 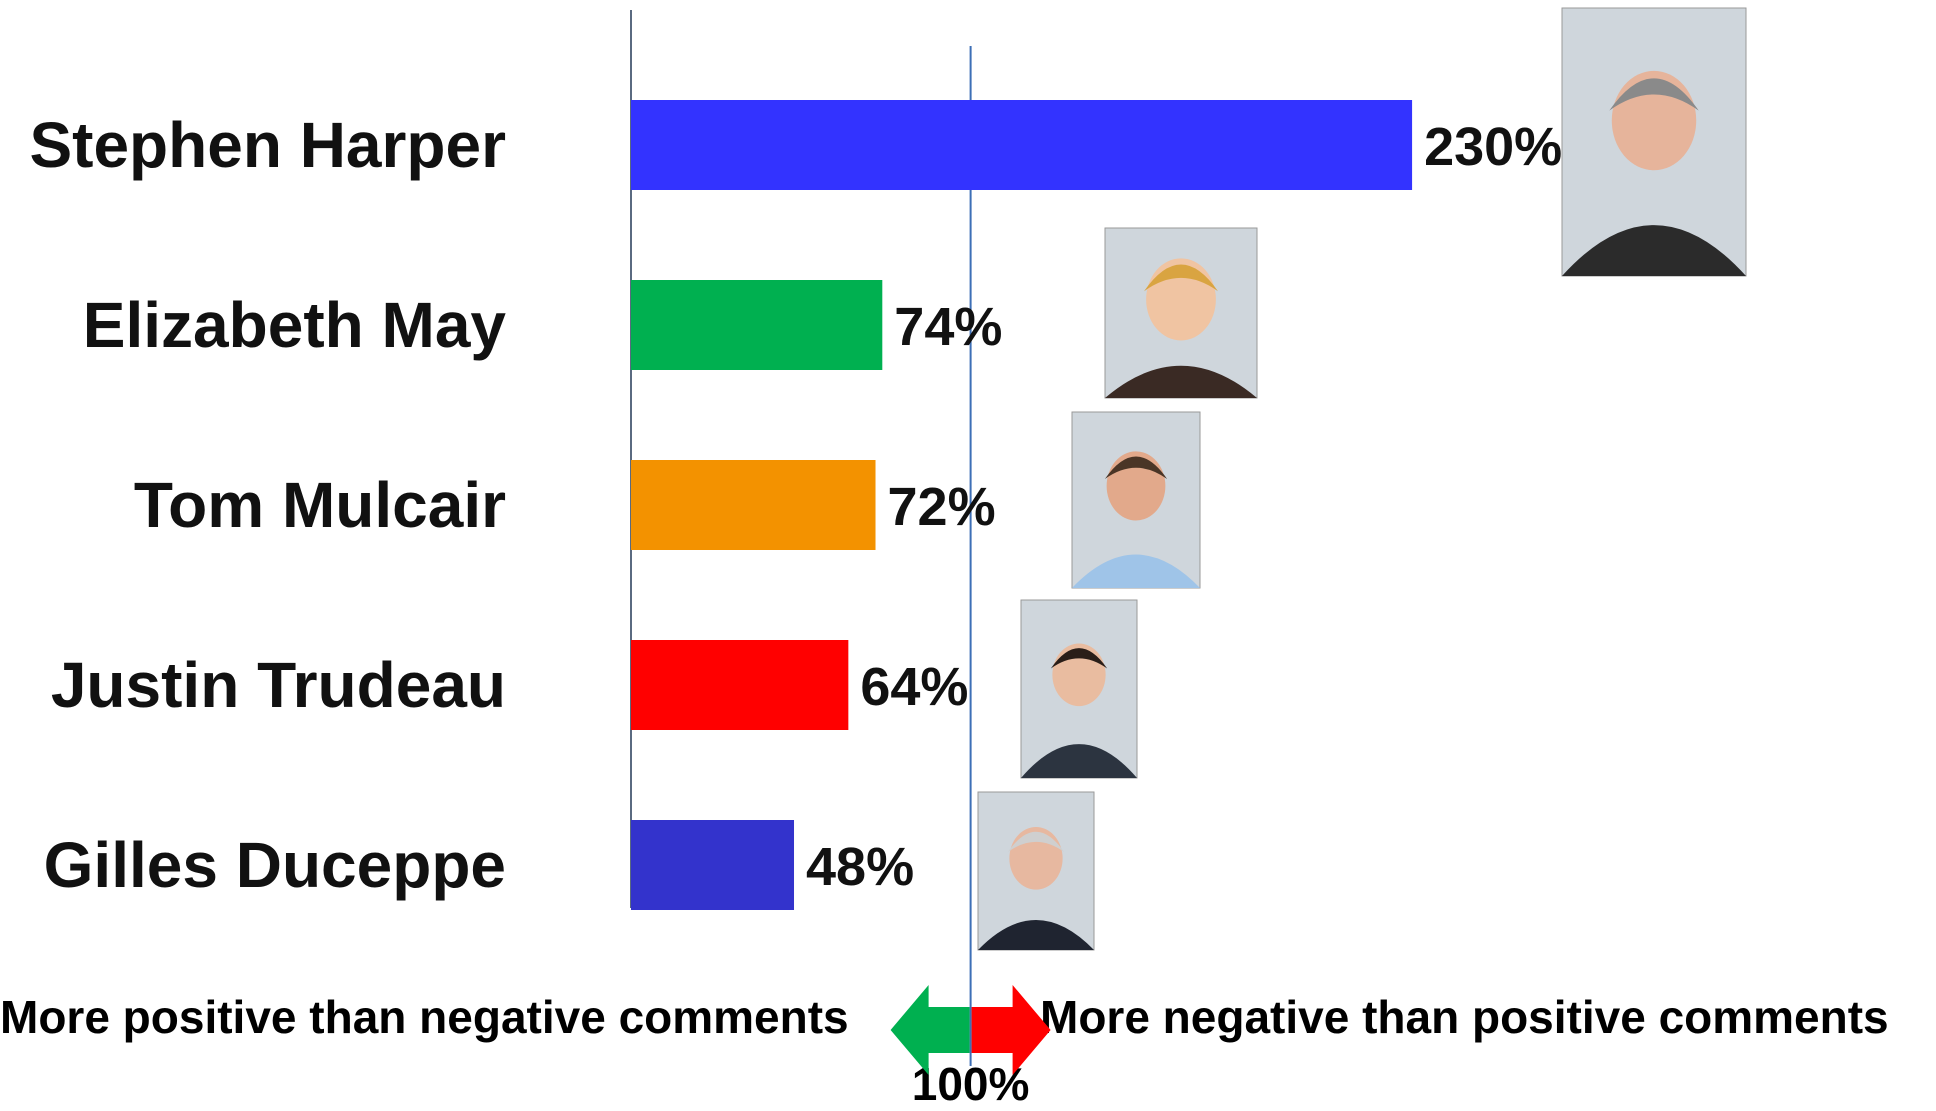 What do you see at coordinates (275, 865) in the screenshot?
I see `category-label-gilles-duceppe: Gilles Duceppe` at bounding box center [275, 865].